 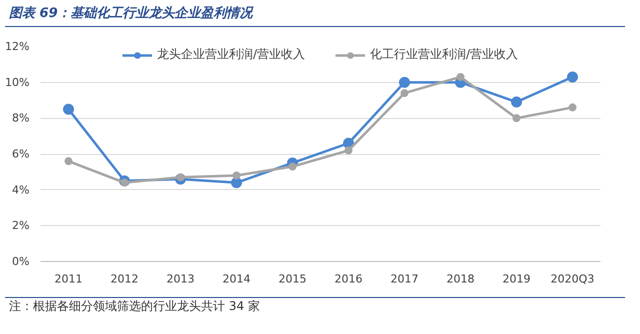 I want to click on legend-label: 龙头企业营业利润/营业收入, so click(x=230, y=54).